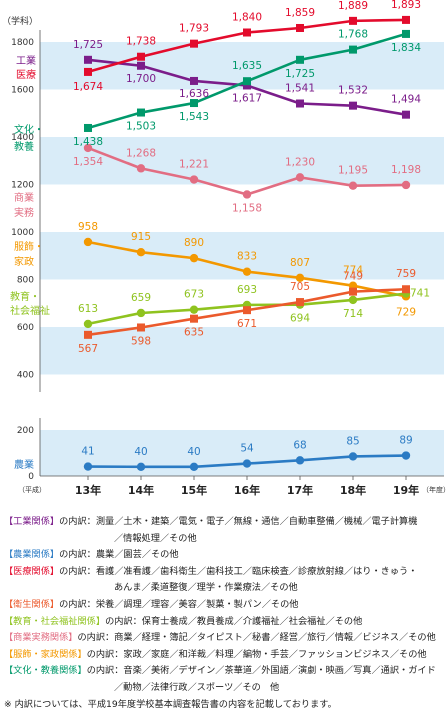  I want to click on note-category: 【商業実務関係】, so click(41, 638).